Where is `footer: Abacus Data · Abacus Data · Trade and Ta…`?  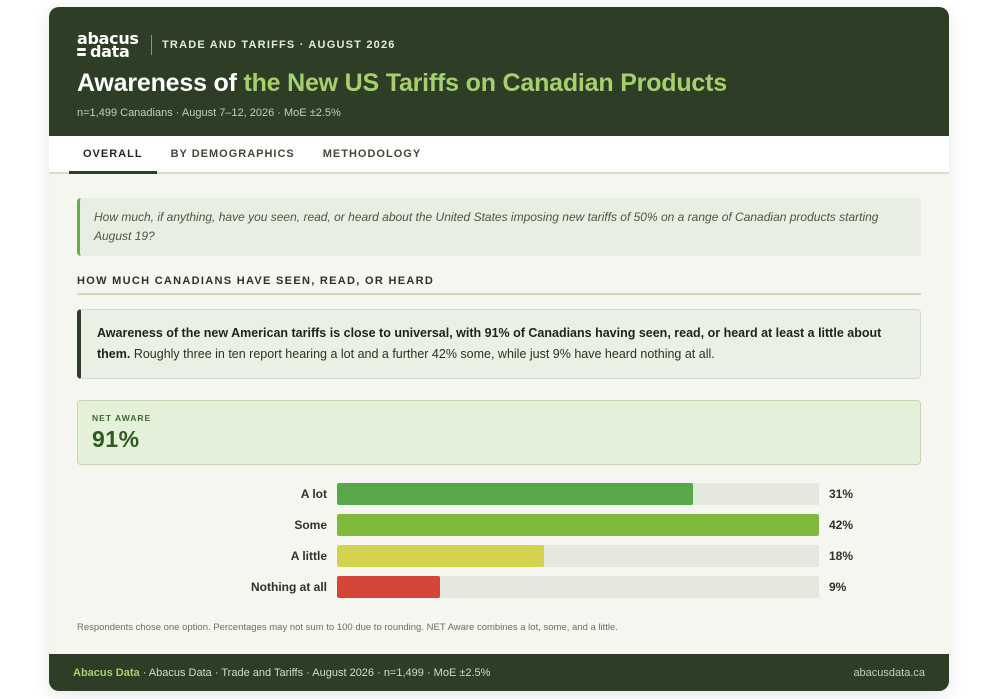 footer: Abacus Data · Abacus Data · Trade and Ta… is located at coordinates (499, 672).